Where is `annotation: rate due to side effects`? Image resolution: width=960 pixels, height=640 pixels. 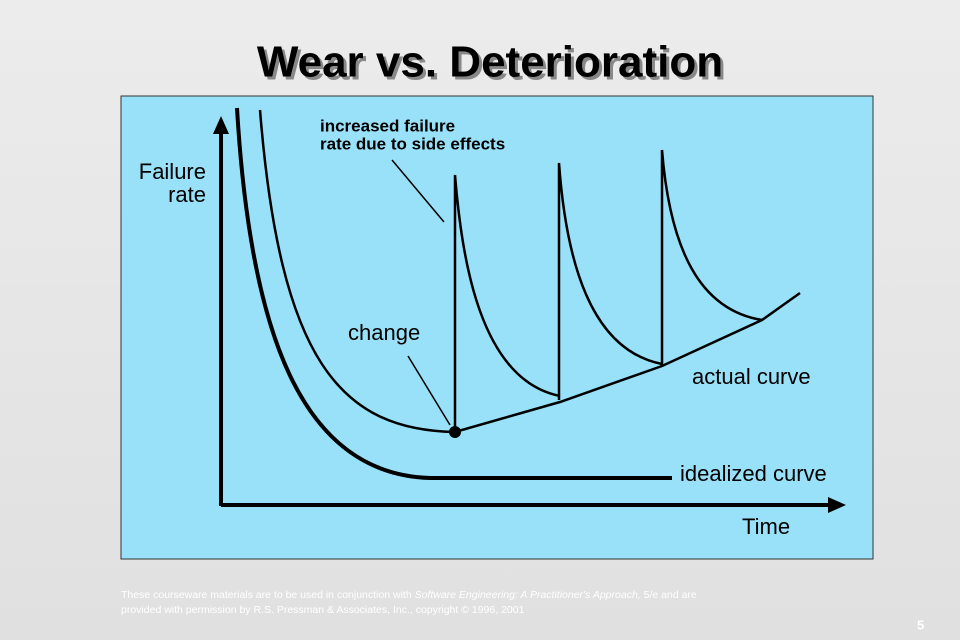 annotation: rate due to side effects is located at coordinates (412, 143).